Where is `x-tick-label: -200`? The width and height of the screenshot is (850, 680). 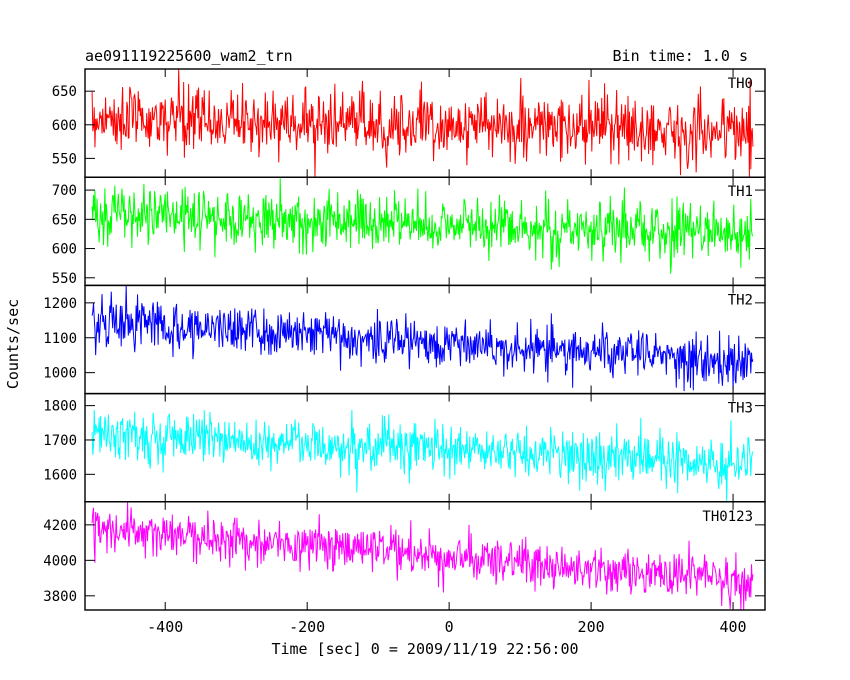 x-tick-label: -200 is located at coordinates (307, 627).